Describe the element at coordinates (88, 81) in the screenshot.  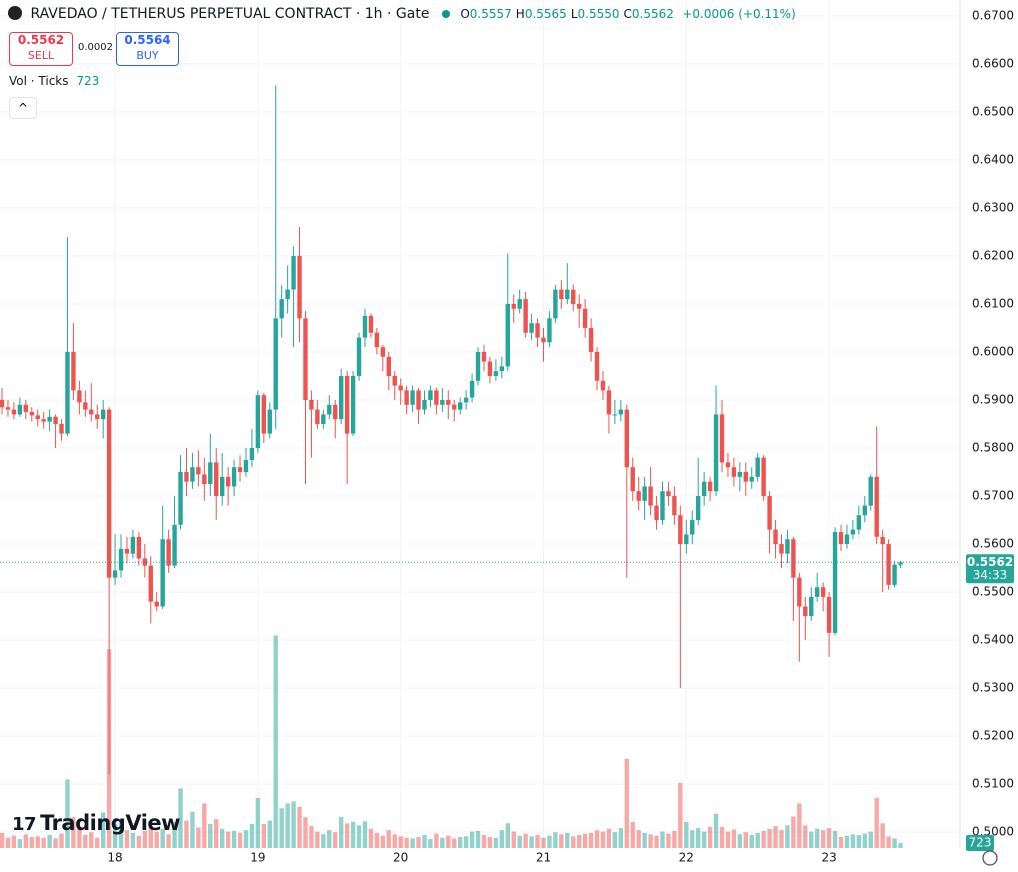
I see `volume-value: 723` at that location.